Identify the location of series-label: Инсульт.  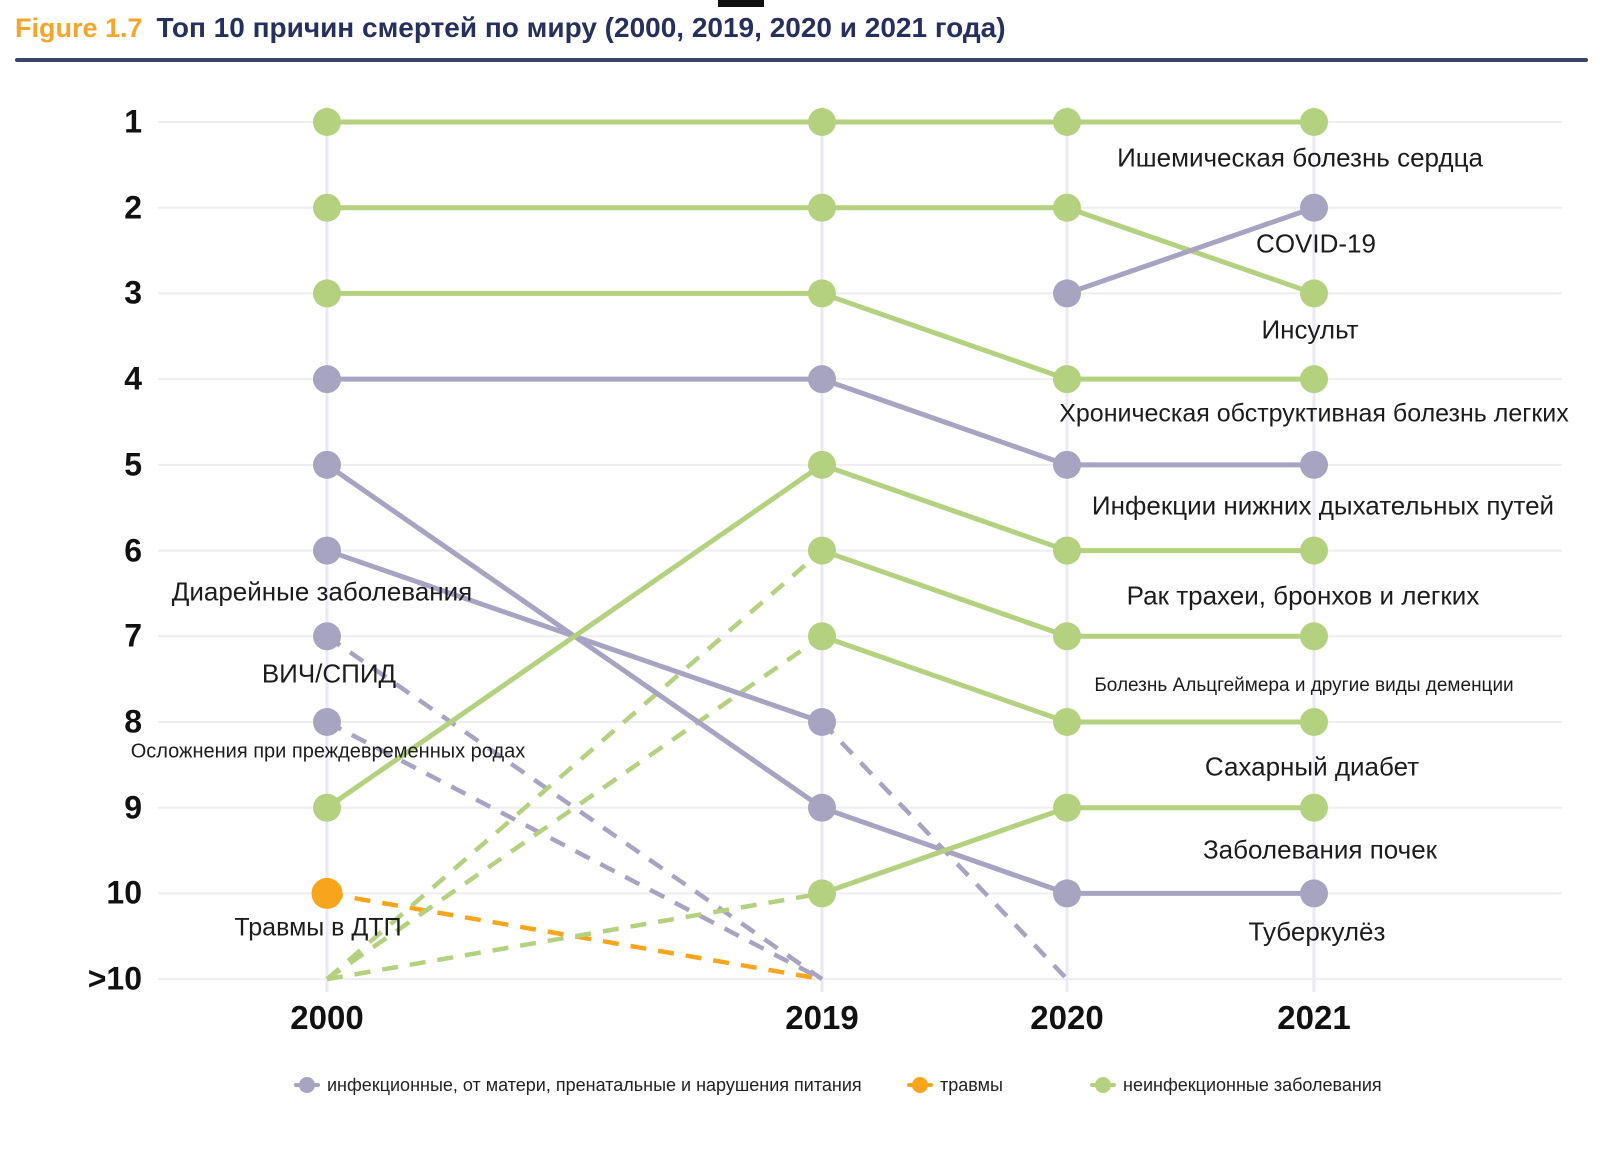
(1310, 329).